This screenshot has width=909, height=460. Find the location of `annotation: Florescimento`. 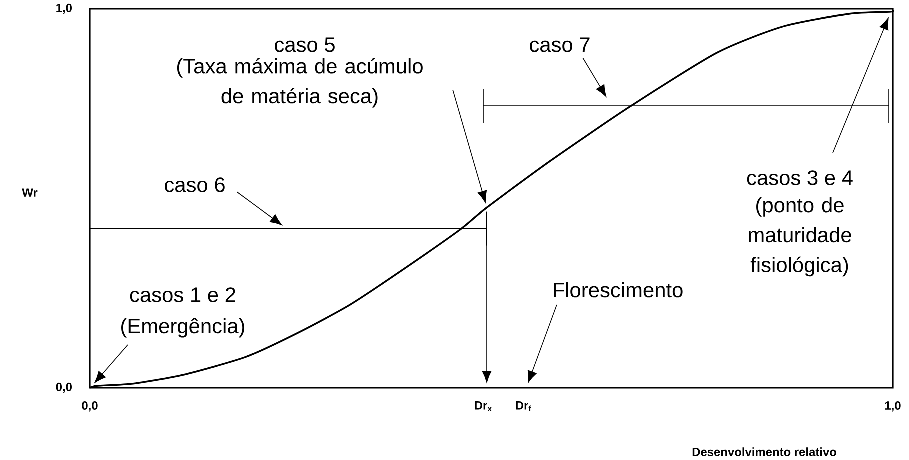

annotation: Florescimento is located at coordinates (618, 290).